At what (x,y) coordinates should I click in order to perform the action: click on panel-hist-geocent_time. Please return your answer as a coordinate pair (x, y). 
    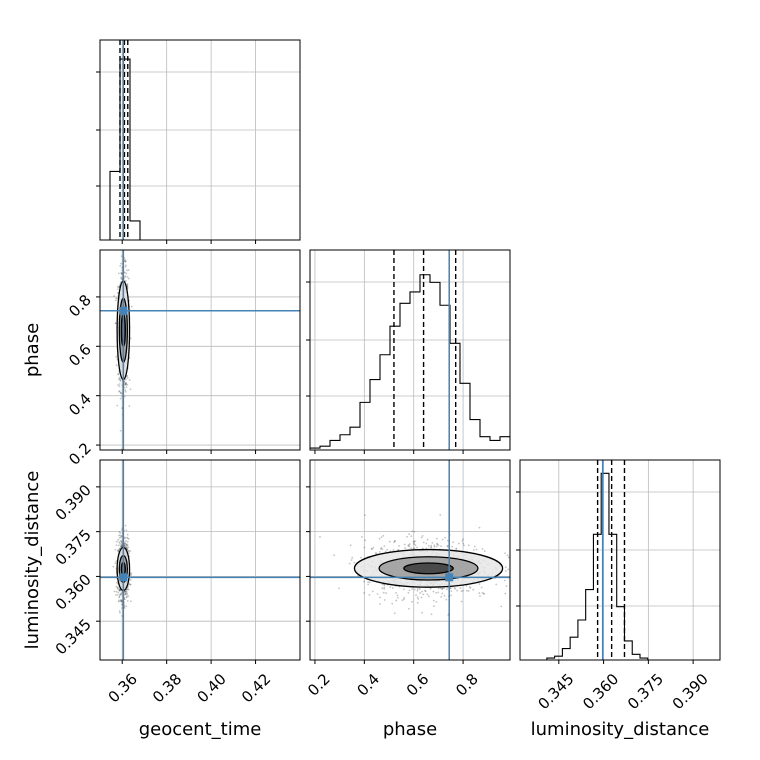
    Looking at the image, I should click on (198, 141).